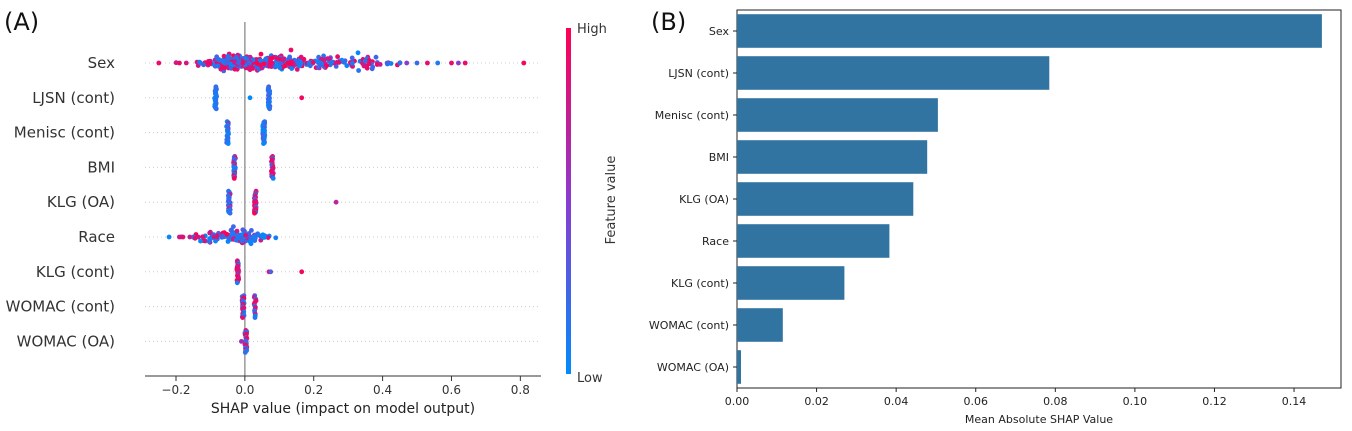 The height and width of the screenshot is (431, 1352). I want to click on x-tick-label: 0.00, so click(737, 401).